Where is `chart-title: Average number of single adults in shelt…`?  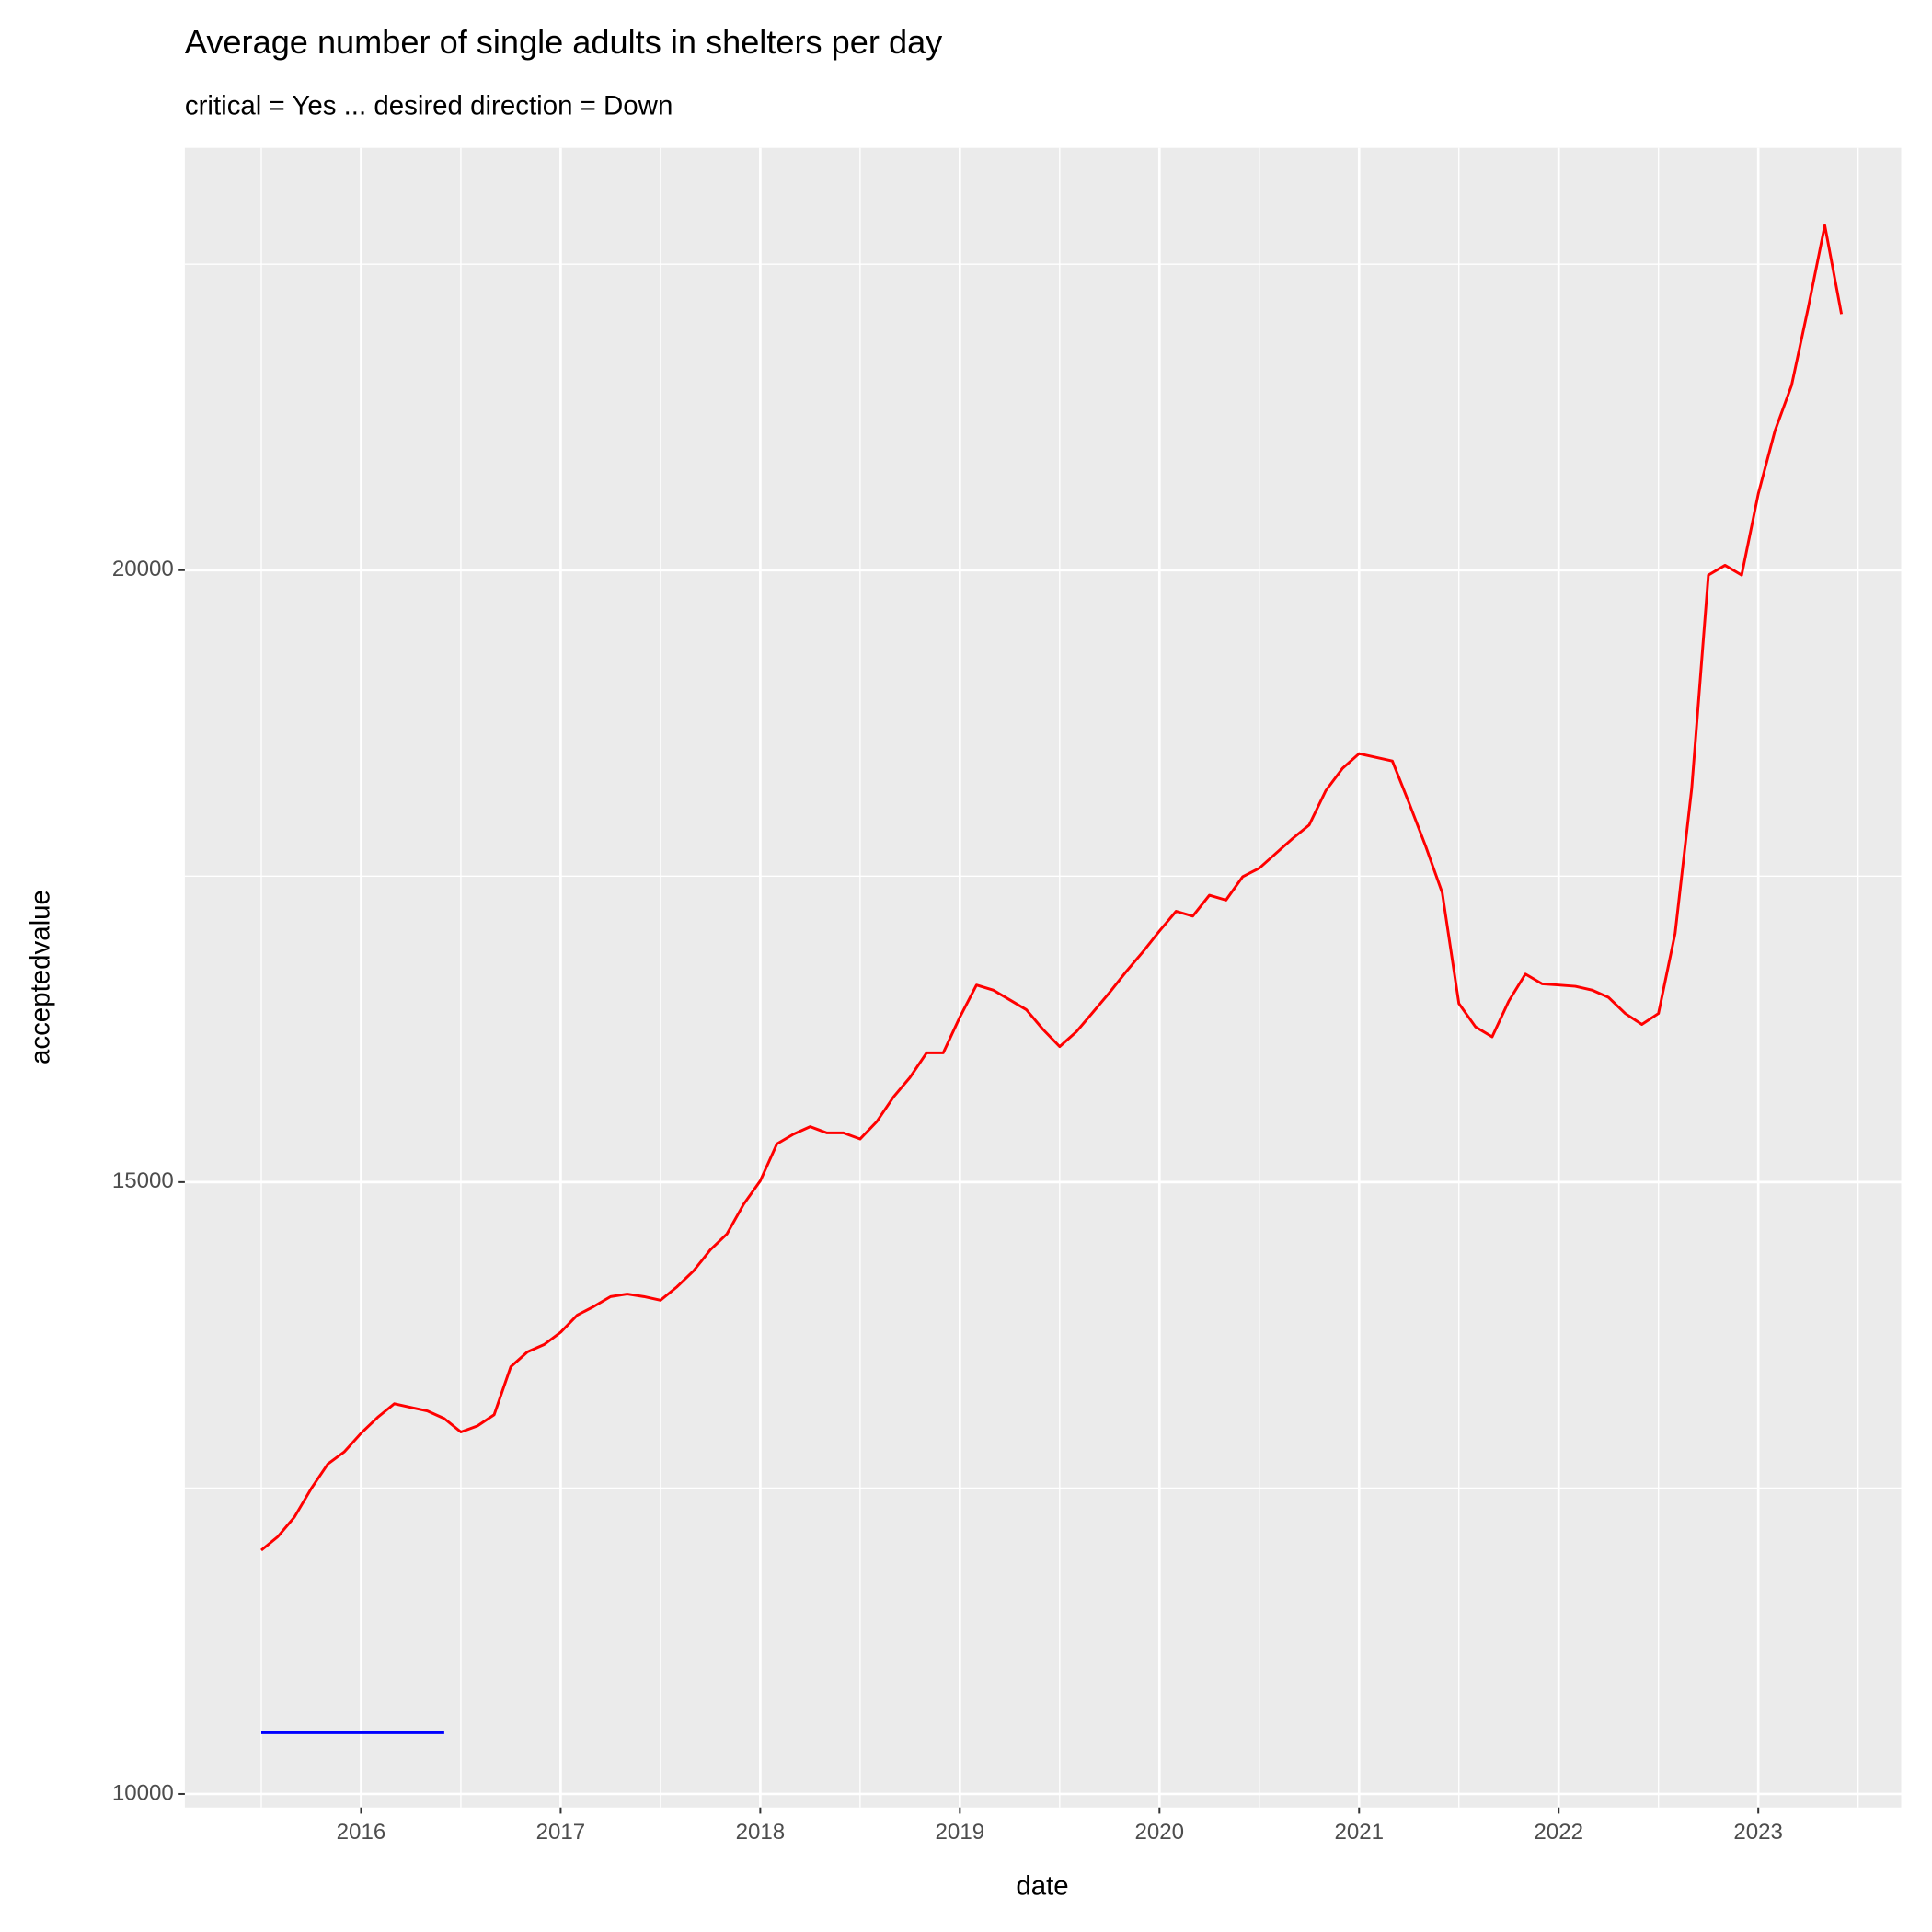
chart-title: Average number of single adults in shelt… is located at coordinates (563, 42).